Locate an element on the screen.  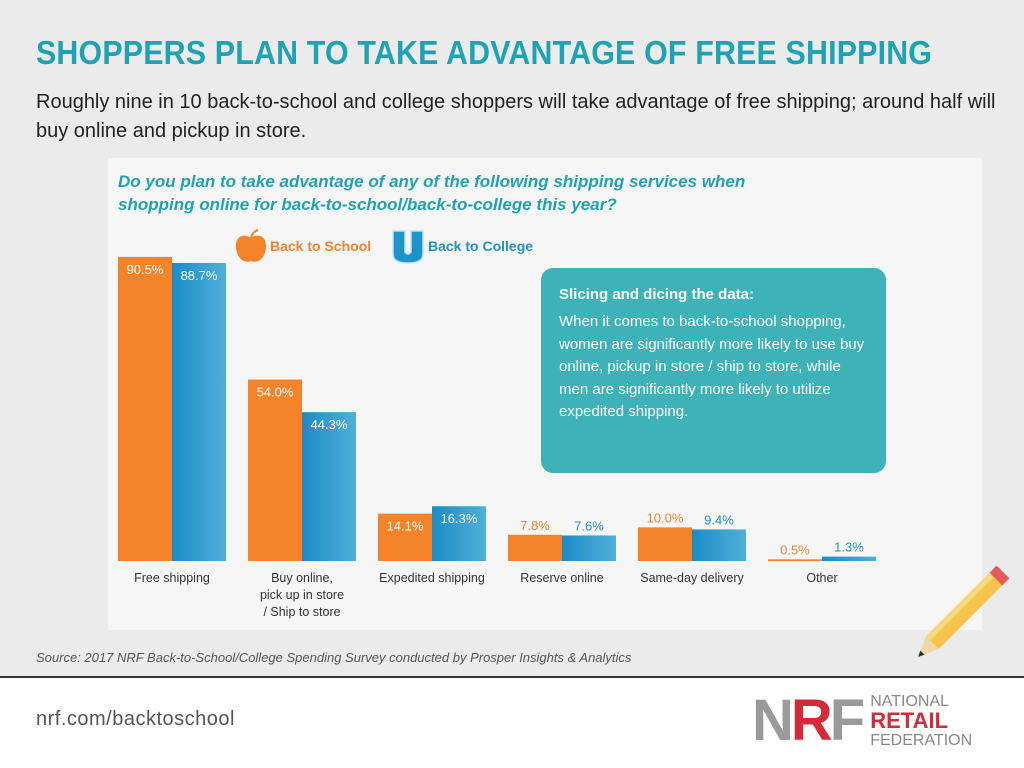
category-label: Buy online, is located at coordinates (302, 578).